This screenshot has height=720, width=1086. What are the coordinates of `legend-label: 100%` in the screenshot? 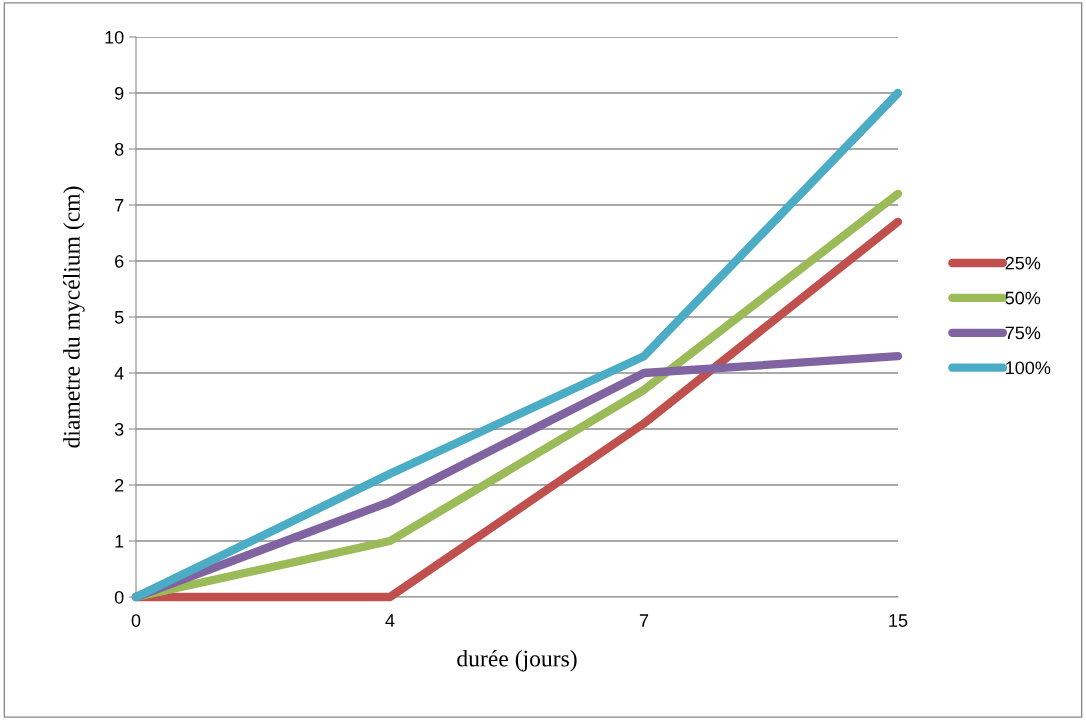 It's located at (1028, 368).